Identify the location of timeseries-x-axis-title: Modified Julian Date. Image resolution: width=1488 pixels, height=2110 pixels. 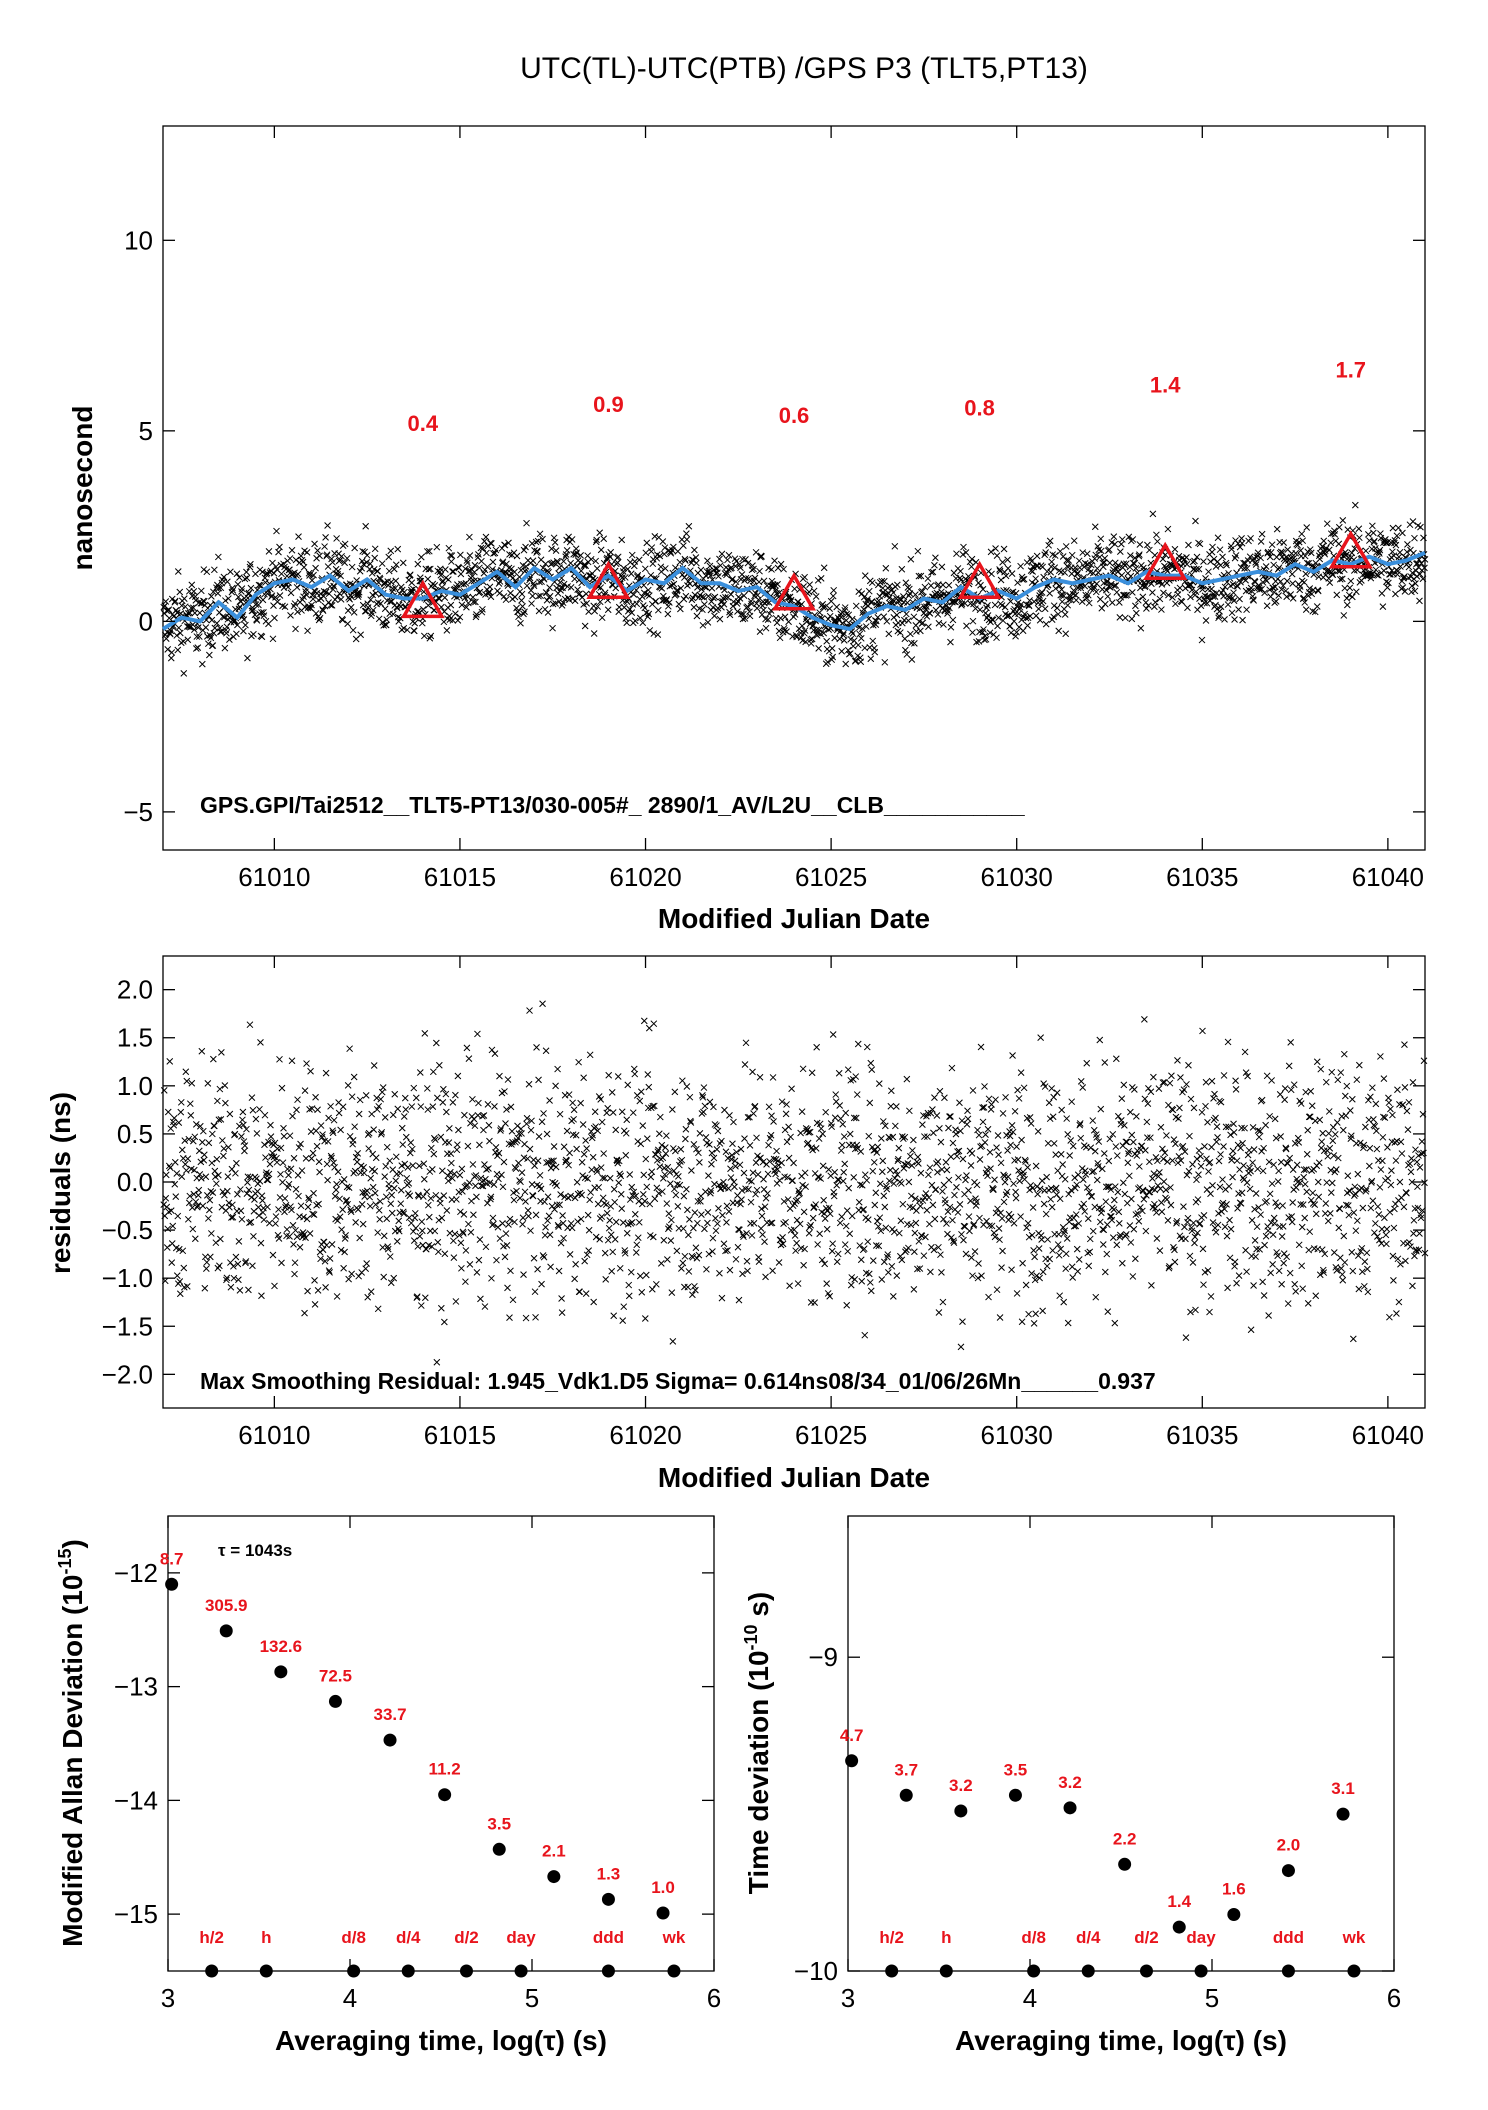
(794, 918).